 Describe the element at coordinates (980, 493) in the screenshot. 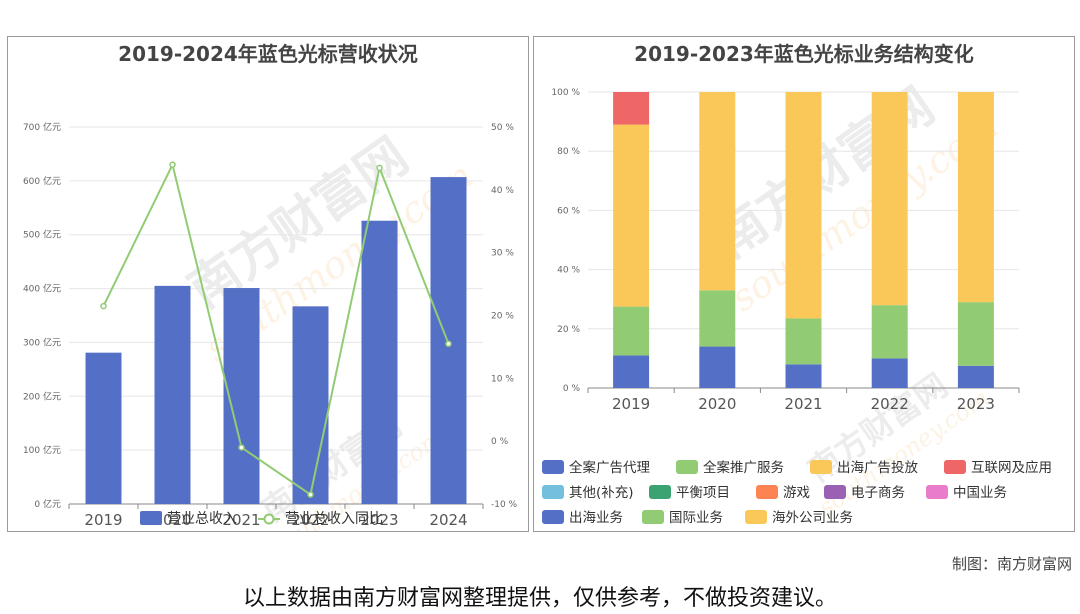

I see `legend-label: 中国业务` at that location.